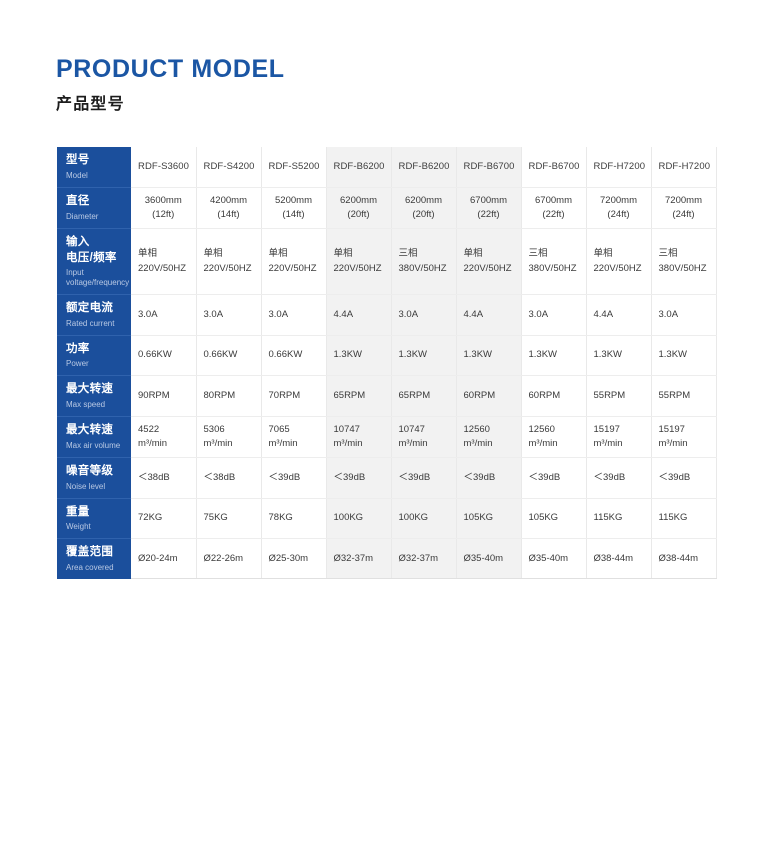  Describe the element at coordinates (78, 511) in the screenshot. I see `row-label-chinese: 重量` at that location.